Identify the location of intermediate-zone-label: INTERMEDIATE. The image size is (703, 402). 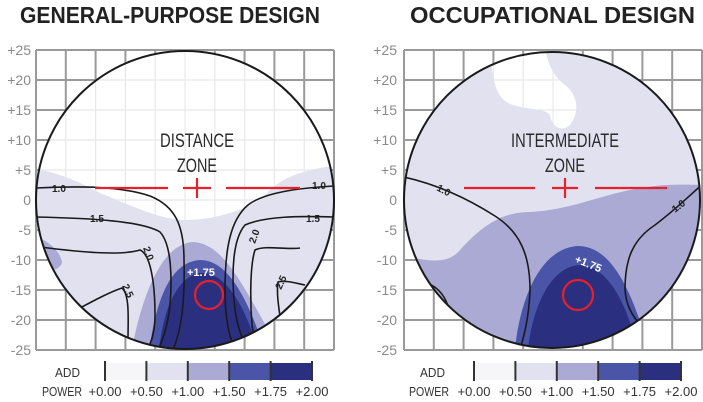
(565, 141).